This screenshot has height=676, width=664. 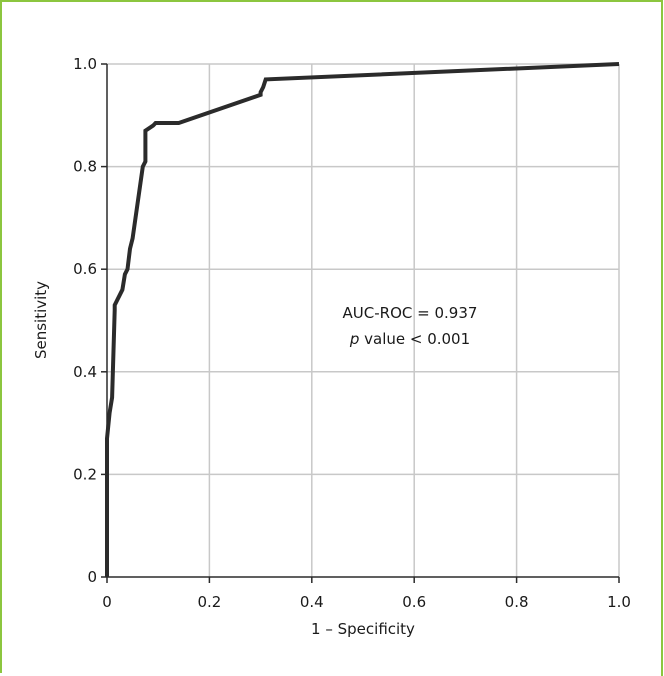 I want to click on x-tick-label: 0.4, so click(x=312, y=602).